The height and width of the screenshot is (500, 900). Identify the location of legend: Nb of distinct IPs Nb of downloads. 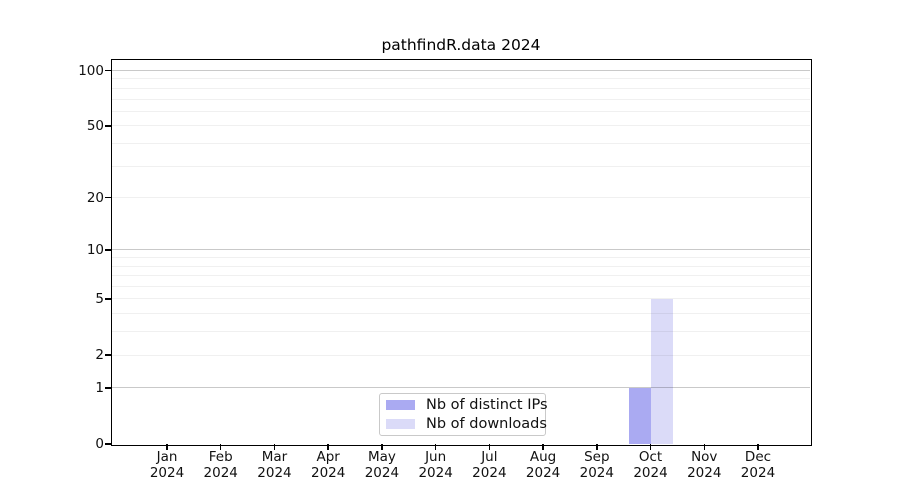
(463, 414).